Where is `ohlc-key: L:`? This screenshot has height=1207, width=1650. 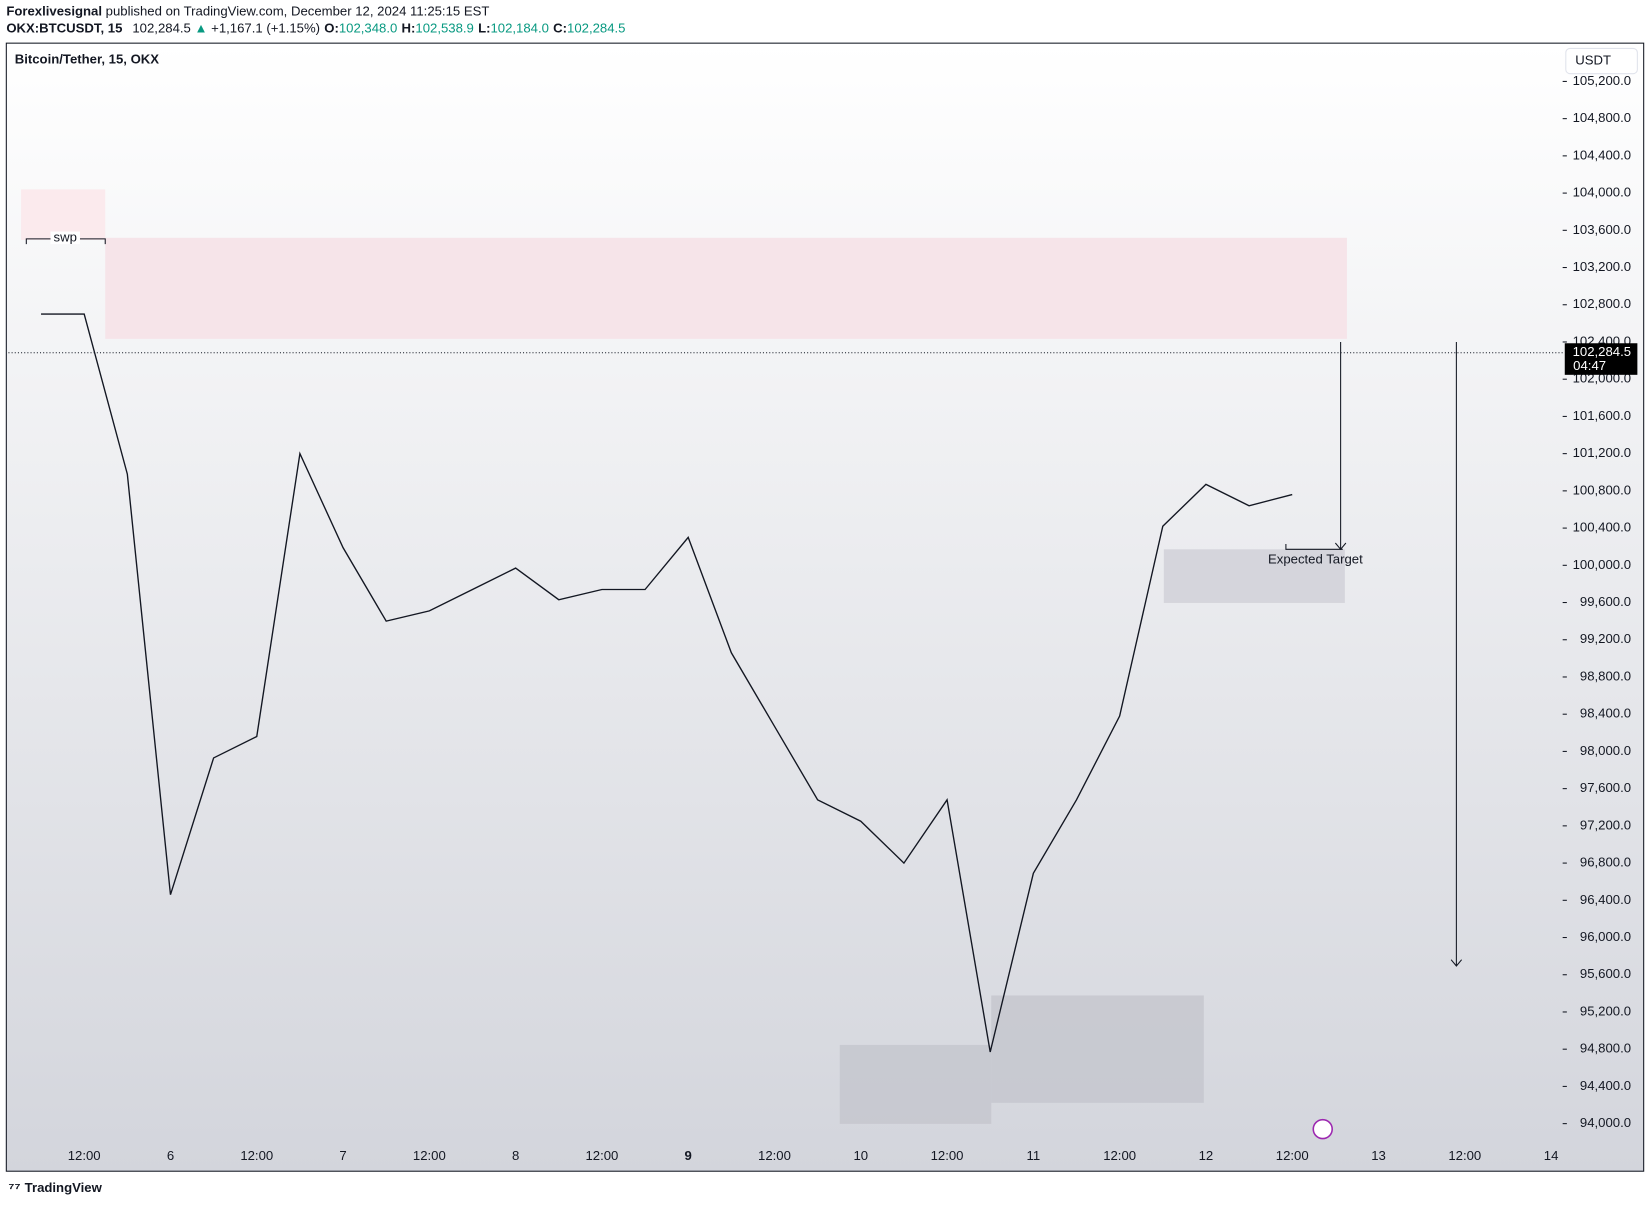 ohlc-key: L: is located at coordinates (484, 28).